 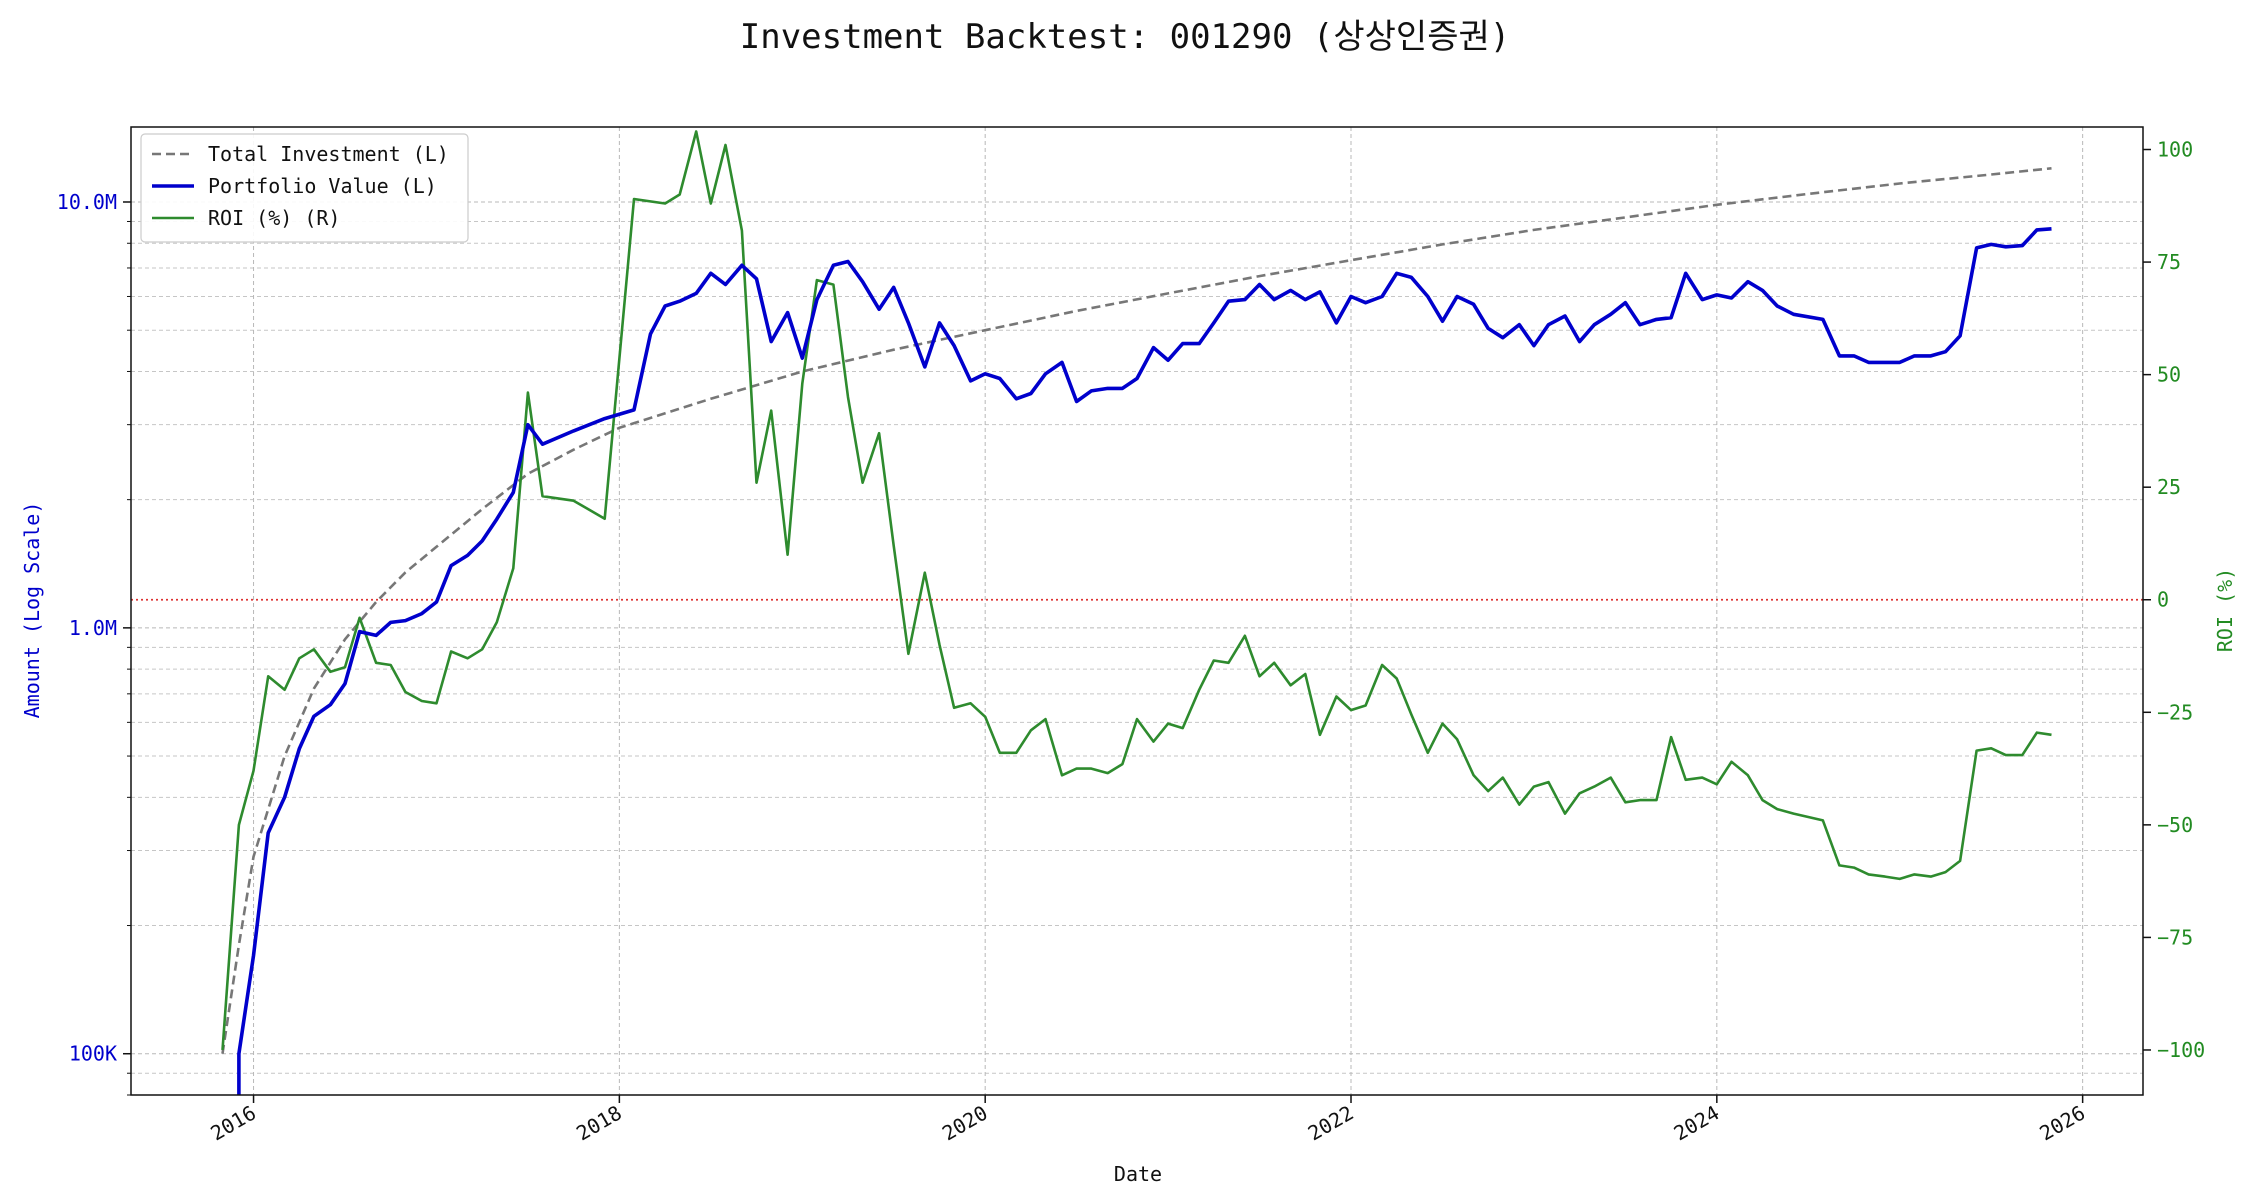 I want to click on x-axis-ticks: 2016 2018 2020 2022 2024 2026, so click(x=1147, y=1120).